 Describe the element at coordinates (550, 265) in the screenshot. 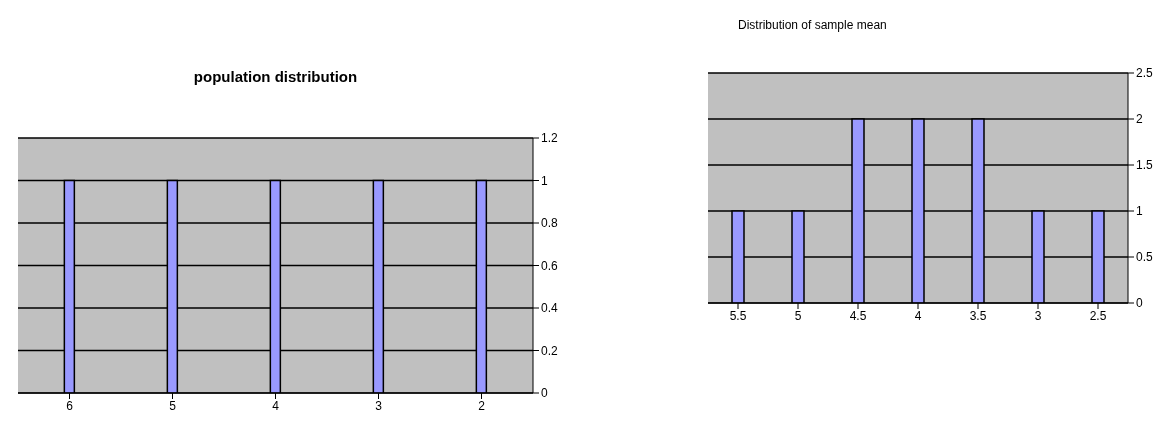

I see `y-tick-label: 0.6` at that location.